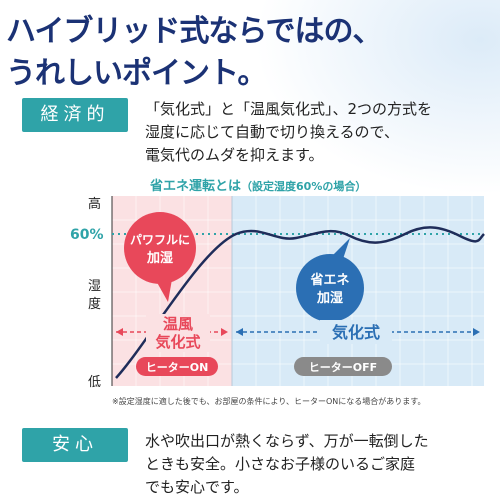 The image size is (500, 500). What do you see at coordinates (160, 240) in the screenshot?
I see `power-bubble-line-1: パワフルに` at bounding box center [160, 240].